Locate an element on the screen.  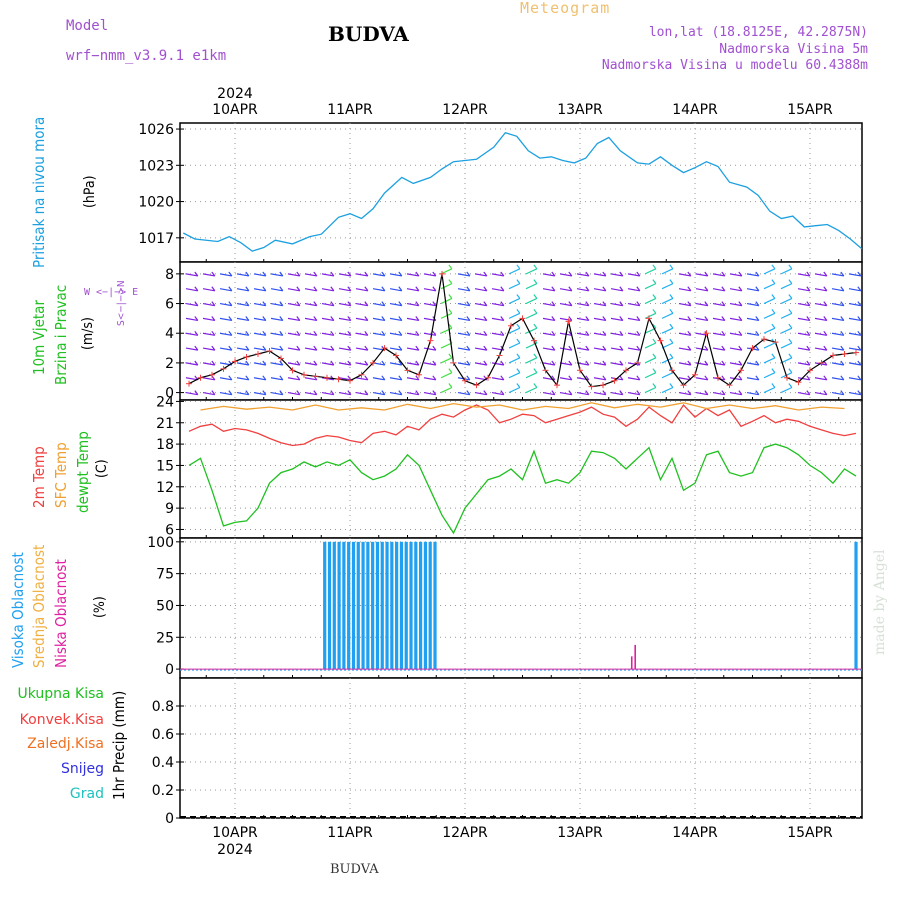
x-tick-label-bottom: 14APR is located at coordinates (695, 833).